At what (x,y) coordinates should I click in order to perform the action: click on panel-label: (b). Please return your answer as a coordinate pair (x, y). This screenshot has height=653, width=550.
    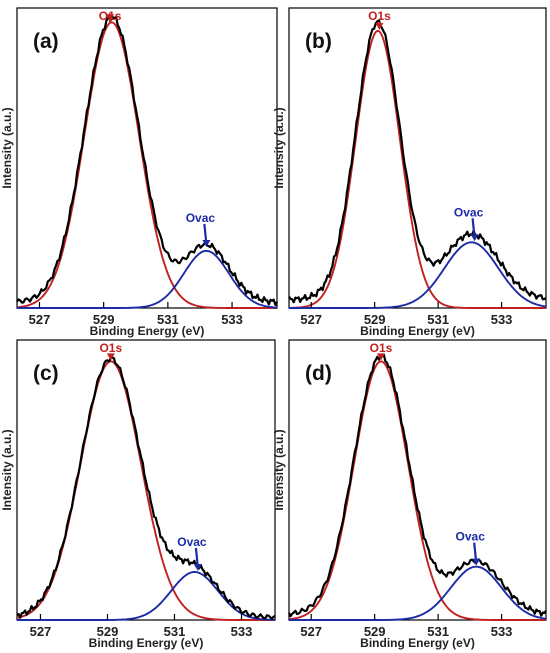
    Looking at the image, I should click on (318, 41).